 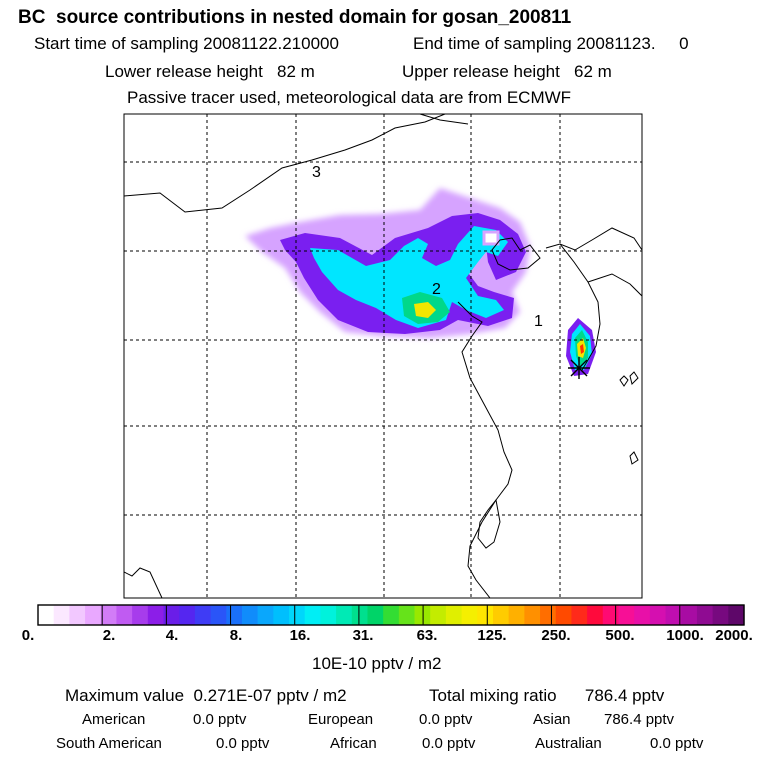 I want to click on region-value-south-american: 0.0 pptv, so click(x=243, y=743).